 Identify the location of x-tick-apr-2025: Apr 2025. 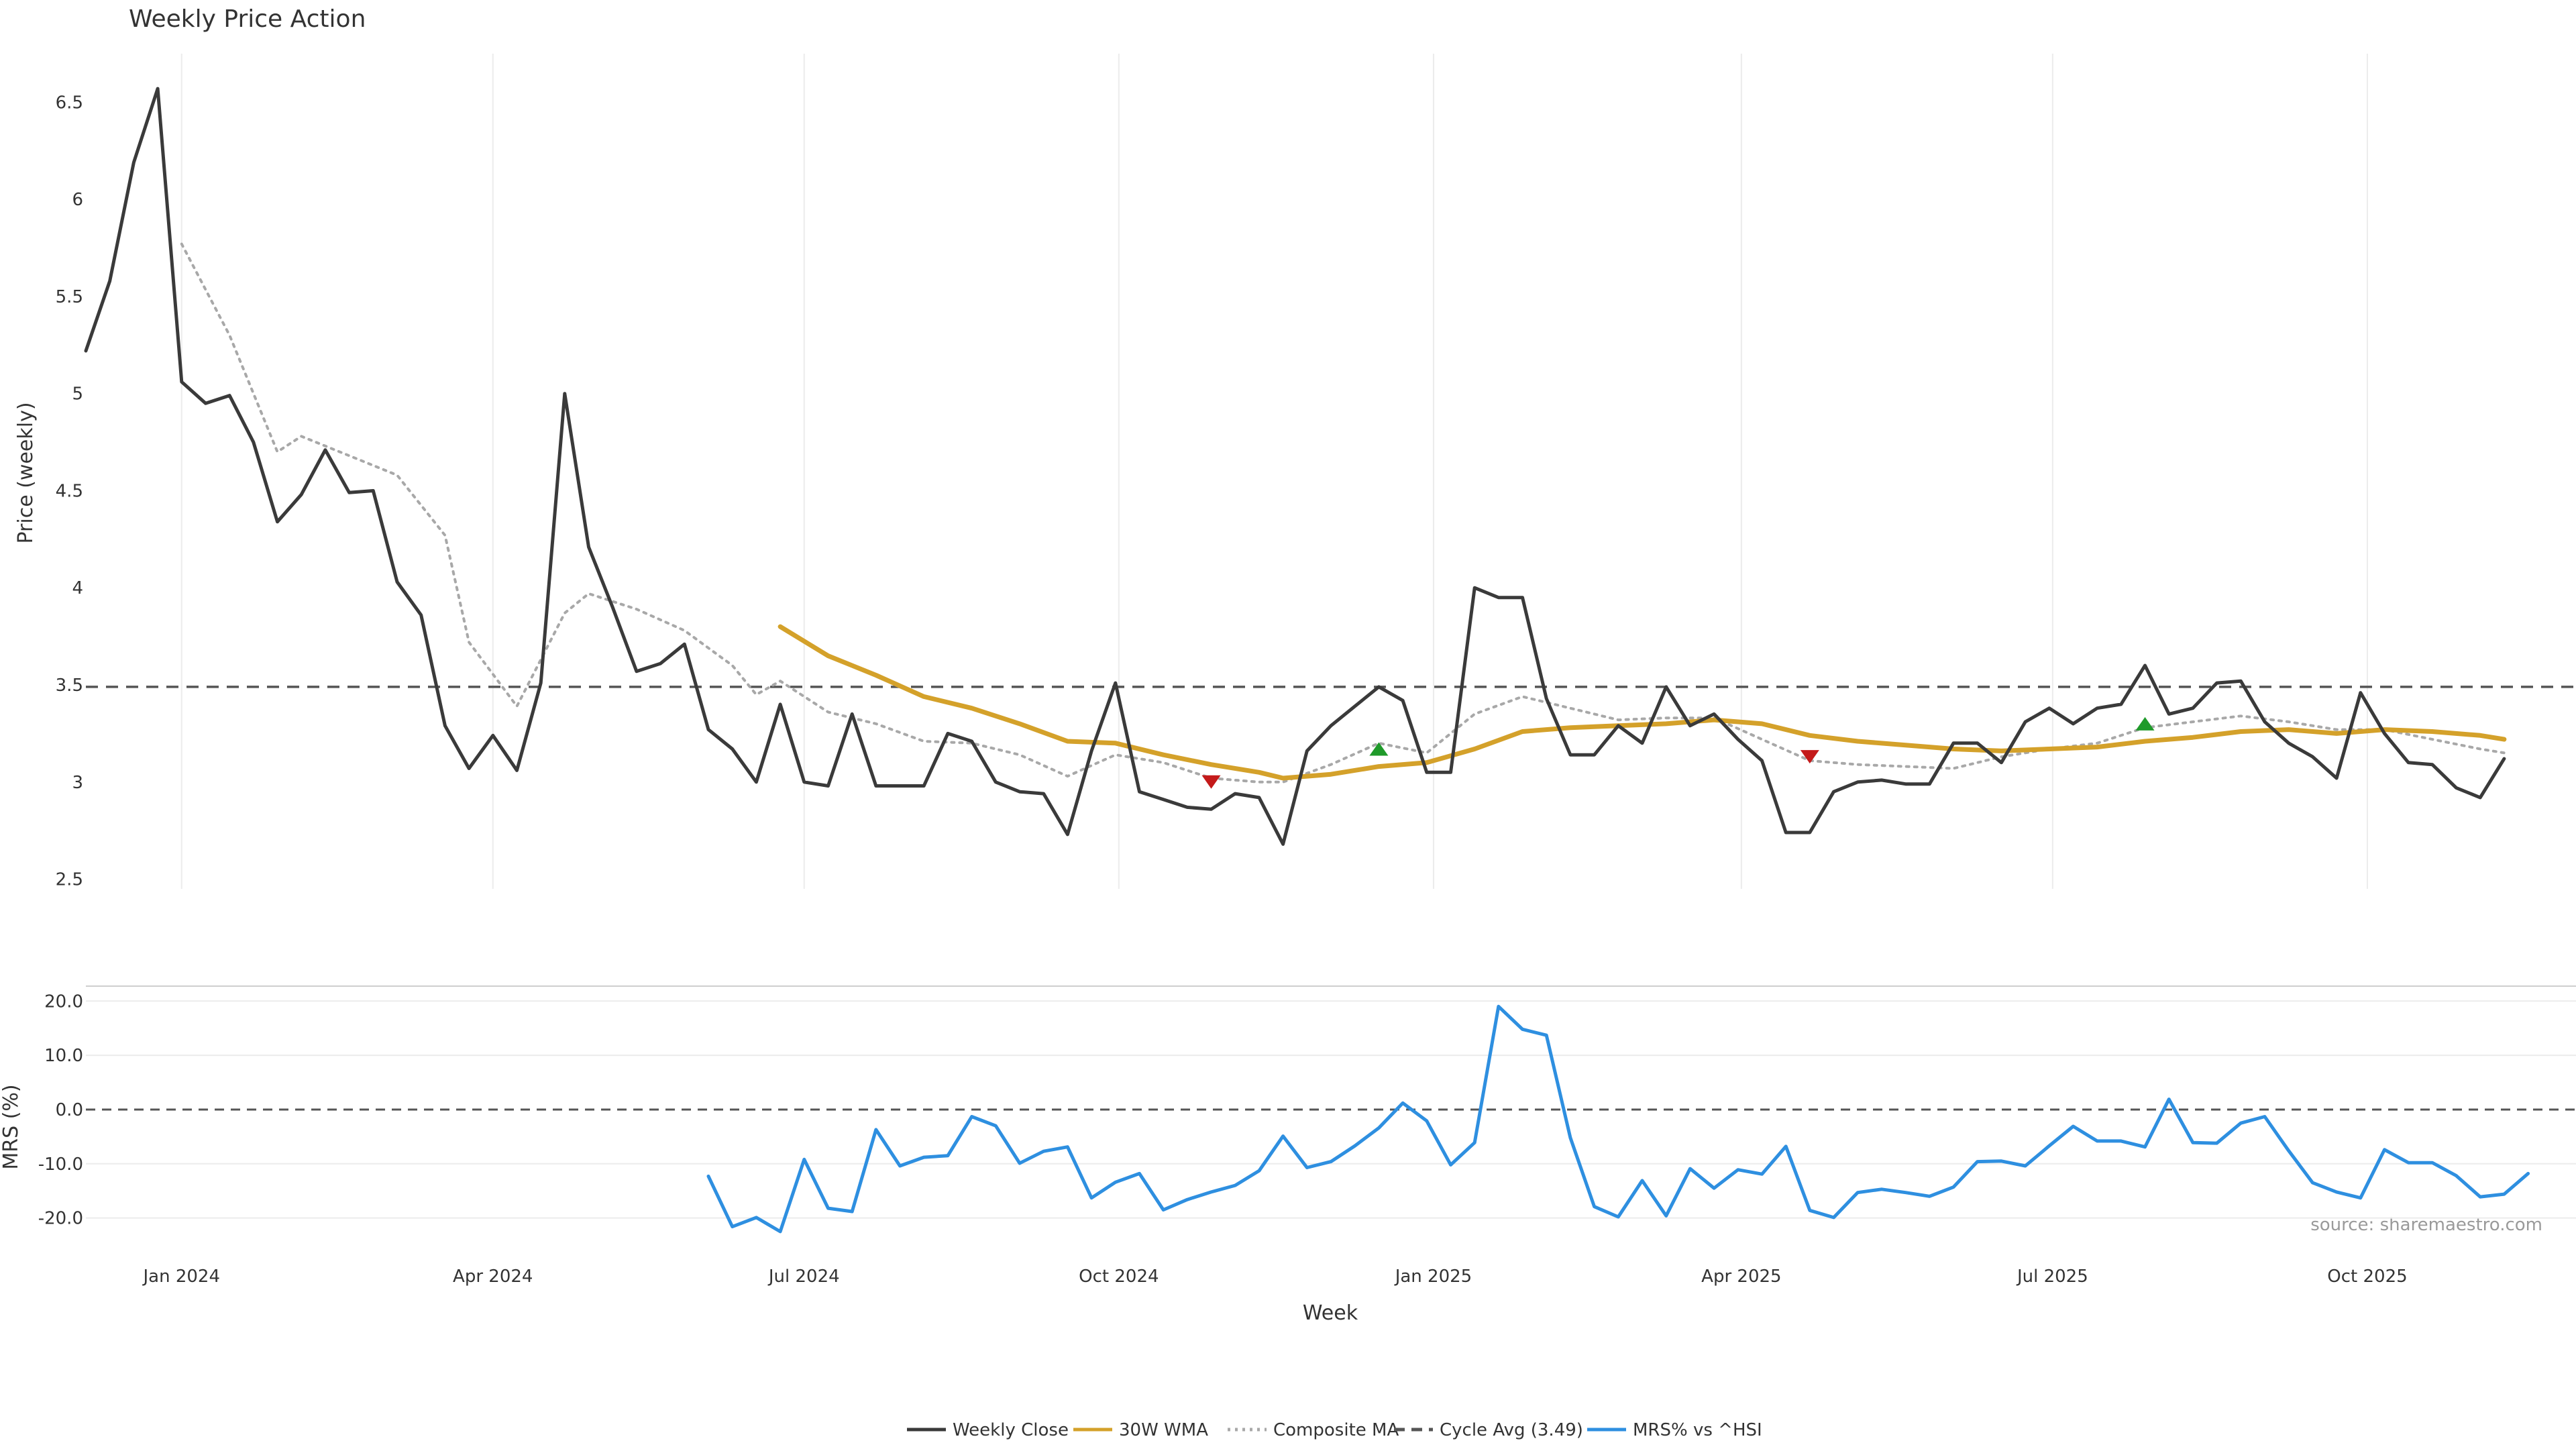
(1741, 1277).